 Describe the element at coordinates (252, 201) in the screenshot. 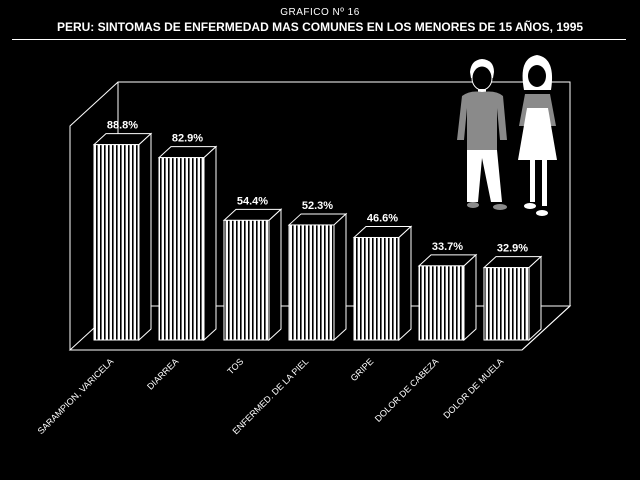

I see `value-label: 54.4%` at that location.